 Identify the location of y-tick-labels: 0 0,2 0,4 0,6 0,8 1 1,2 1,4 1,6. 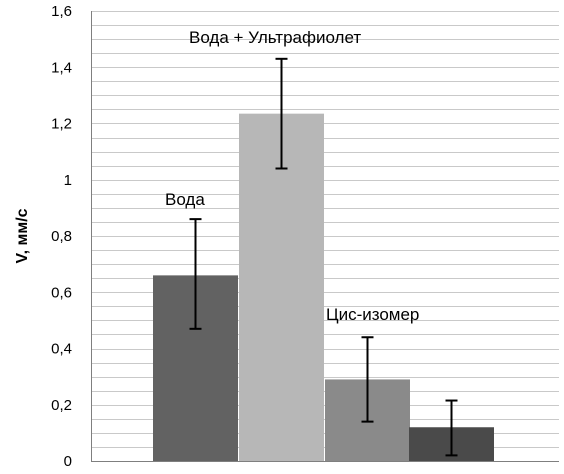
(61, 236).